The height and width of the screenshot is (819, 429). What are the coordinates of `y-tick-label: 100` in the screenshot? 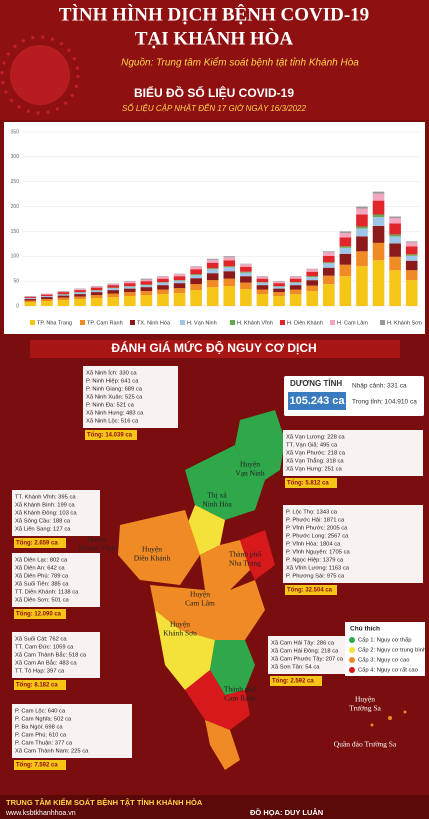 It's located at (15, 257).